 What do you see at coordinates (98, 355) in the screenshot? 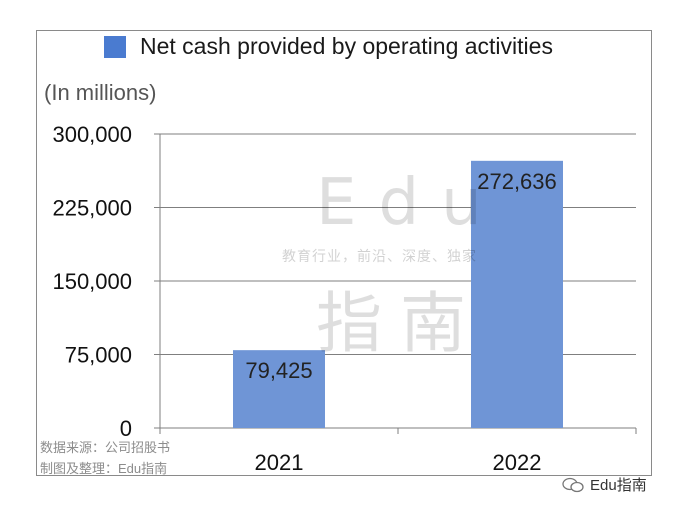
I see `y-tick-label: 75,000` at bounding box center [98, 355].